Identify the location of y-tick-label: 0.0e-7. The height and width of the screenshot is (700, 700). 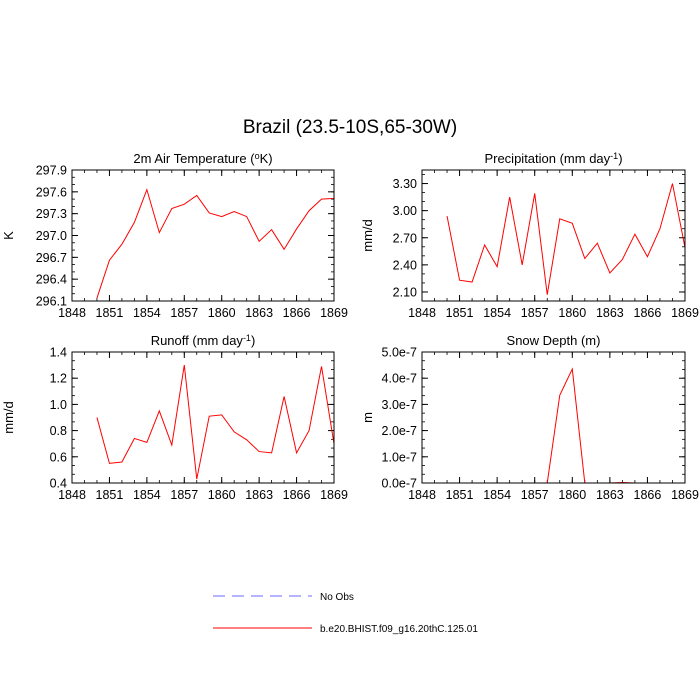
(399, 484).